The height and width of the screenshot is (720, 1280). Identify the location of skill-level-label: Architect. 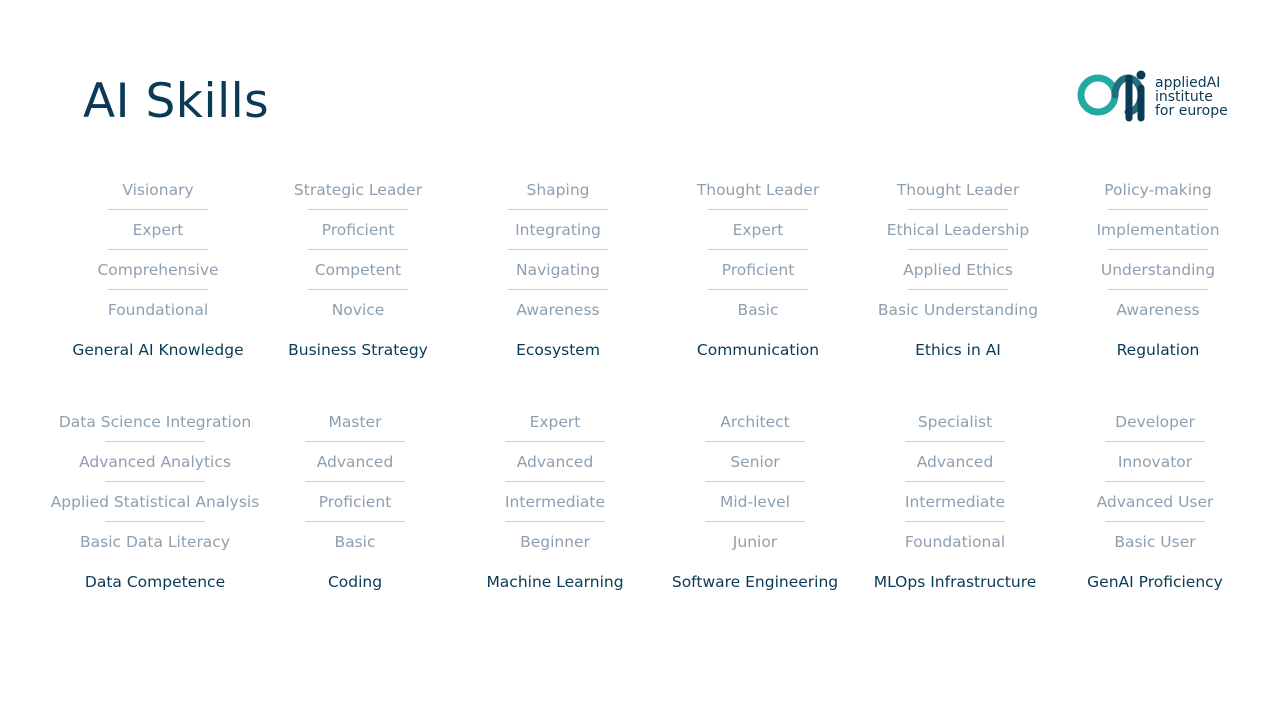
(755, 422).